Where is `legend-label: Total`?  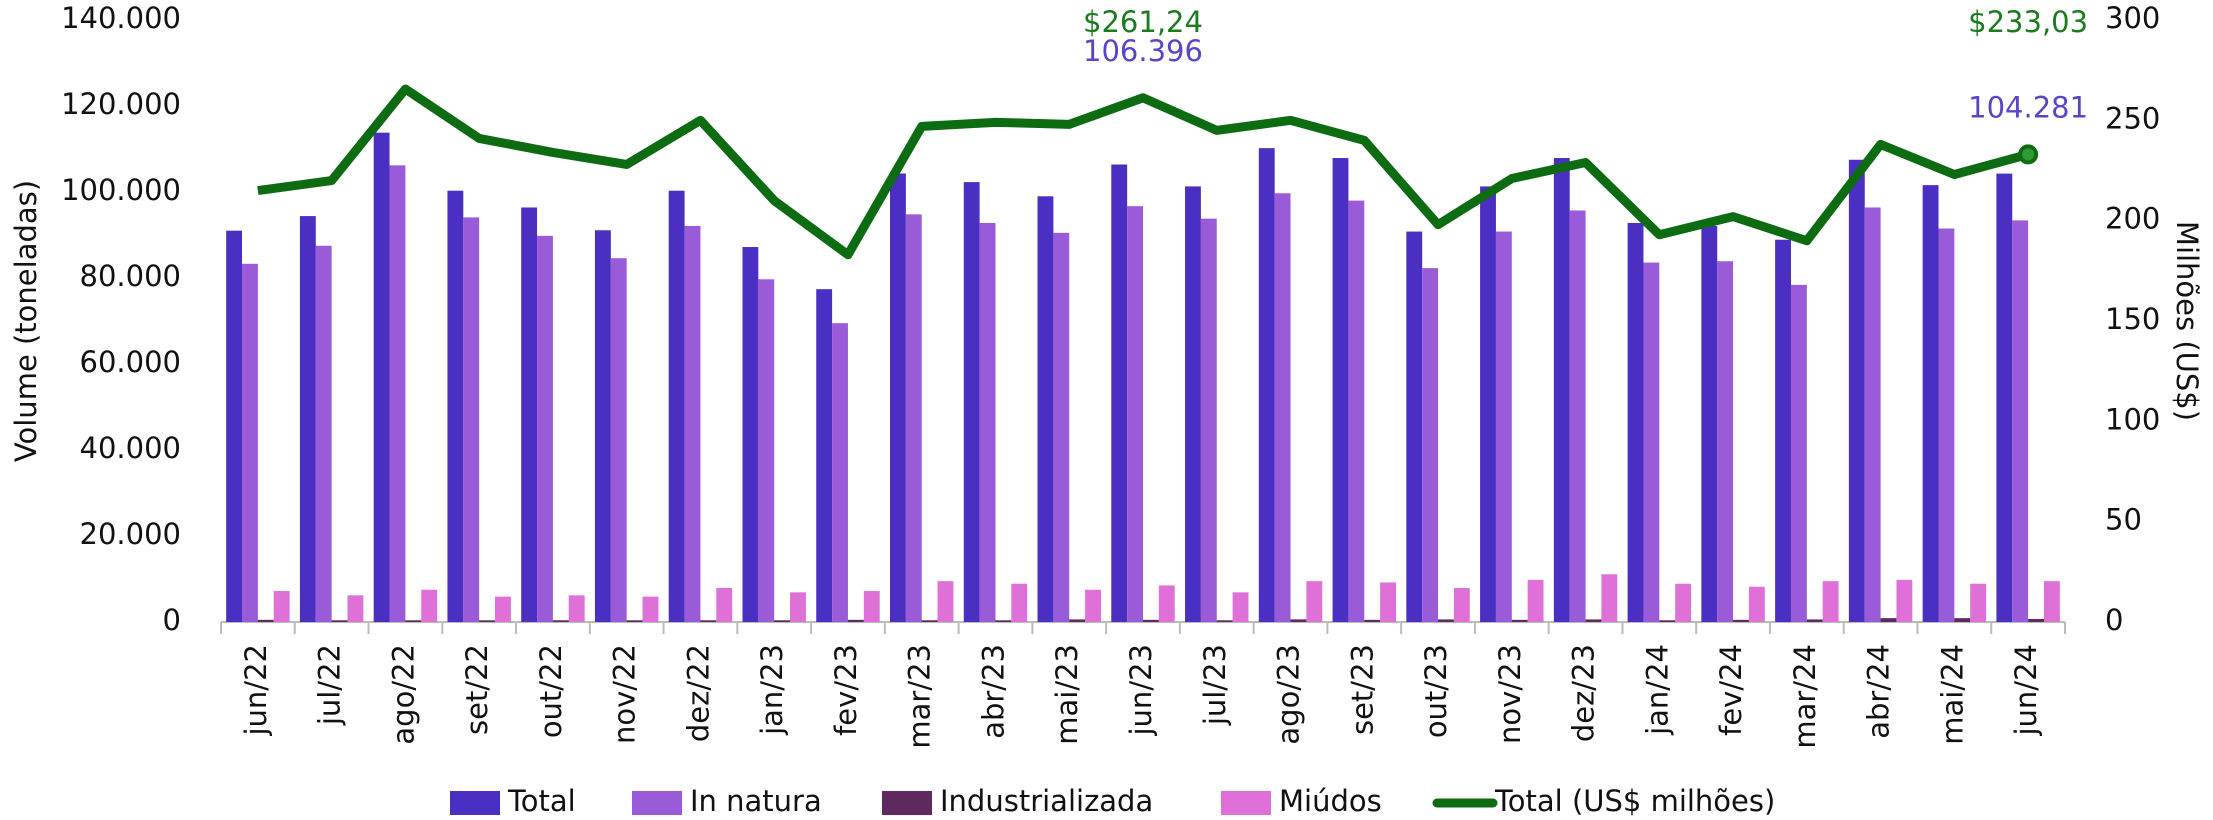 legend-label: Total is located at coordinates (541, 801).